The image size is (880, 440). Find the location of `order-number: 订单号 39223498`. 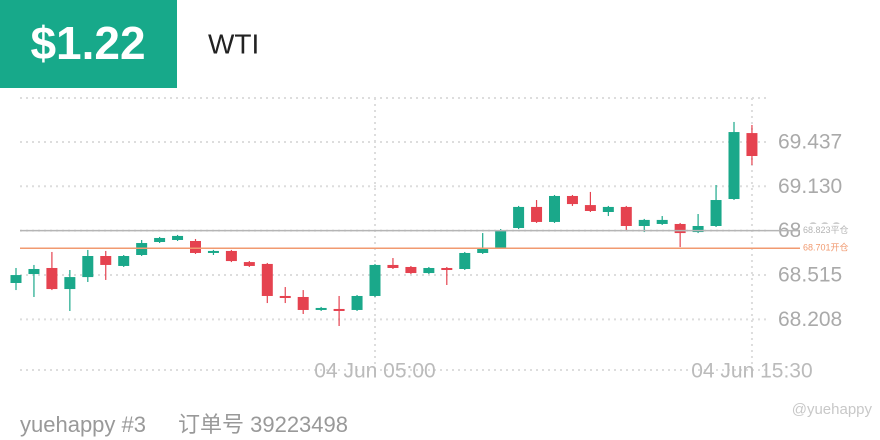

order-number: 订单号 39223498 is located at coordinates (263, 424).